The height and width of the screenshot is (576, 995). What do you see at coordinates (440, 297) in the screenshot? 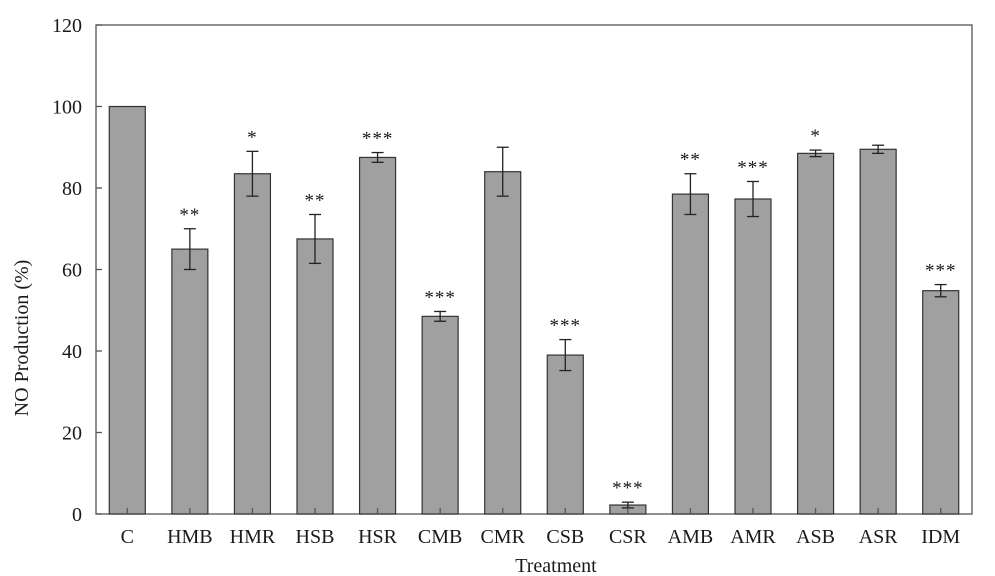
I see `significance-cmb: ***` at bounding box center [440, 297].